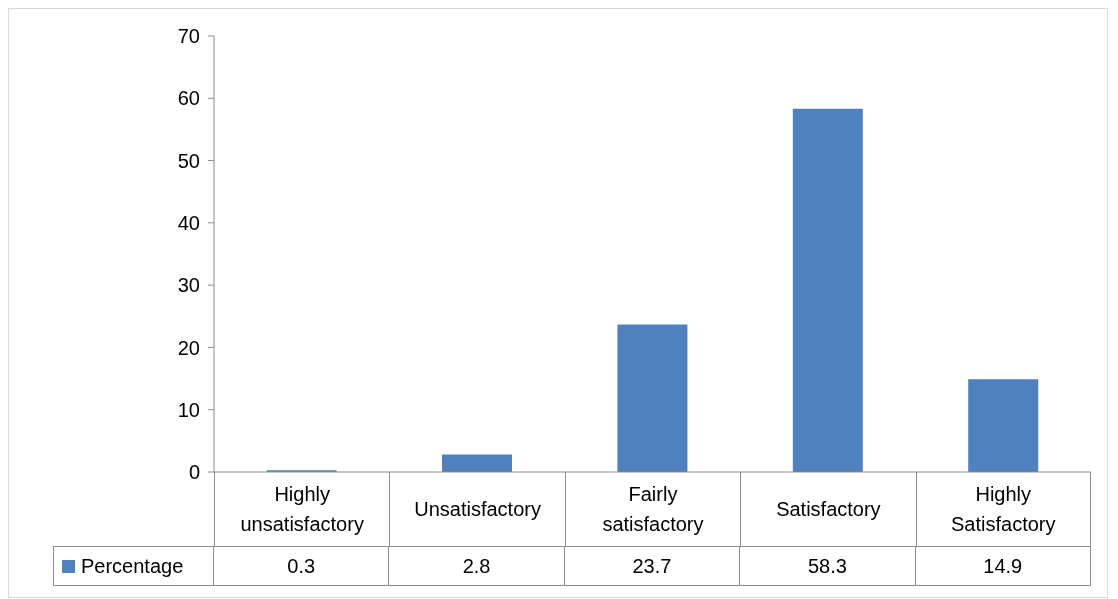  What do you see at coordinates (188, 222) in the screenshot?
I see `y-tick-label: 40` at bounding box center [188, 222].